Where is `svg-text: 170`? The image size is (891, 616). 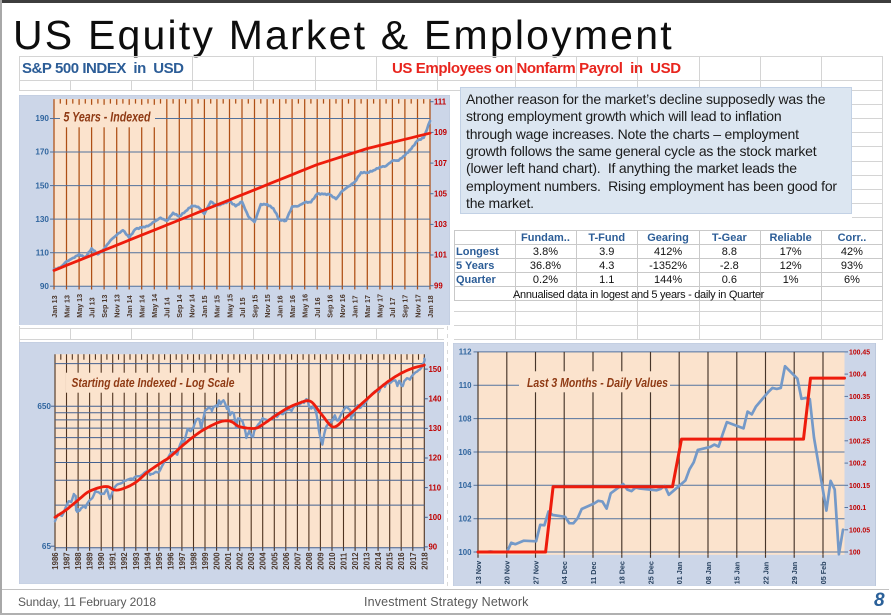 svg-text: 170 is located at coordinates (42, 151).